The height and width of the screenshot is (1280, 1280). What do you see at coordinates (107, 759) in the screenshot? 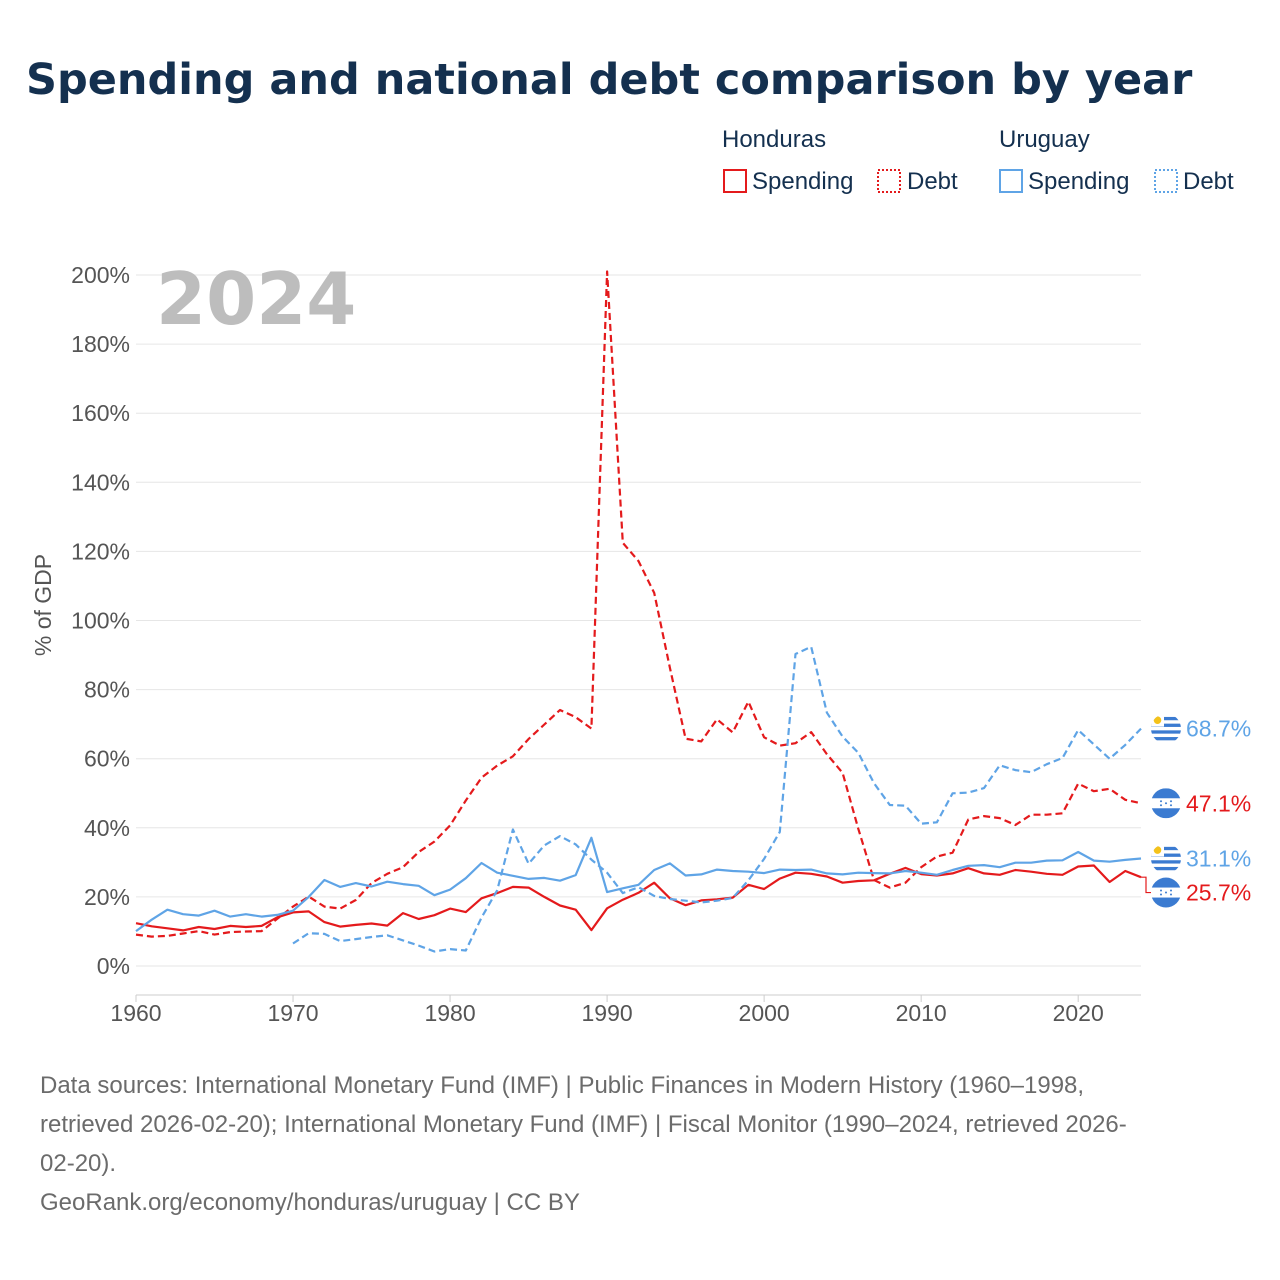
I see `y-tick-label: 60%` at bounding box center [107, 759].